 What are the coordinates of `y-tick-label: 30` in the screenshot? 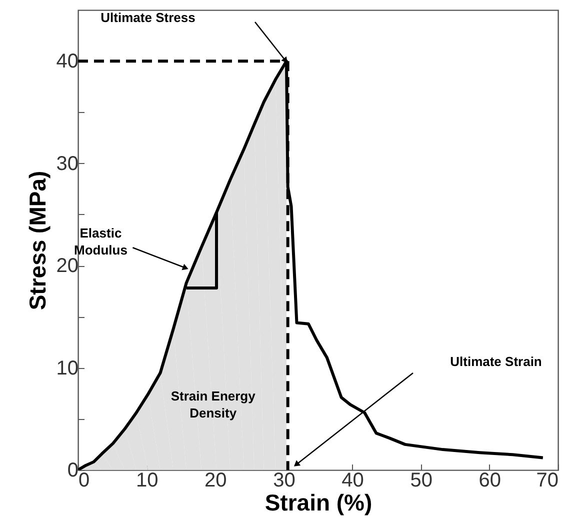 It's located at (67, 163).